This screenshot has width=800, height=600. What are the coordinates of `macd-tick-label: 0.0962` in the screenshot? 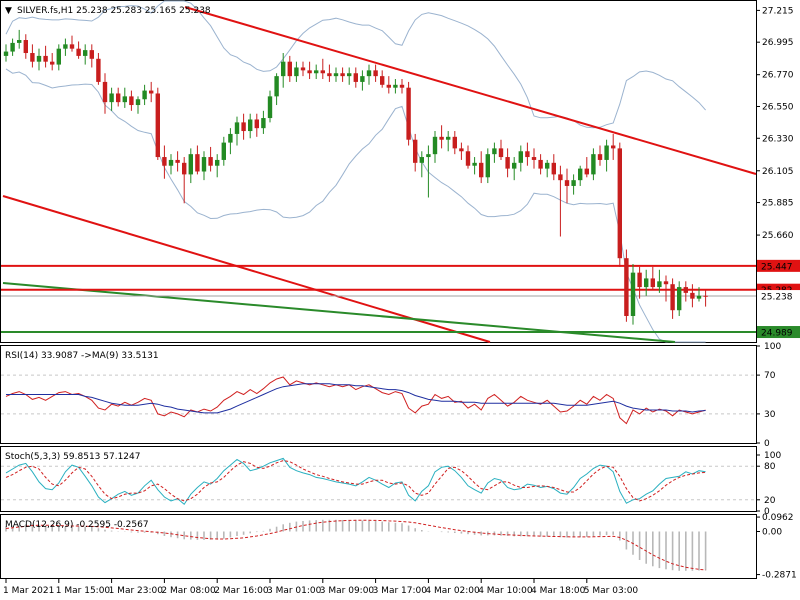 It's located at (778, 518).